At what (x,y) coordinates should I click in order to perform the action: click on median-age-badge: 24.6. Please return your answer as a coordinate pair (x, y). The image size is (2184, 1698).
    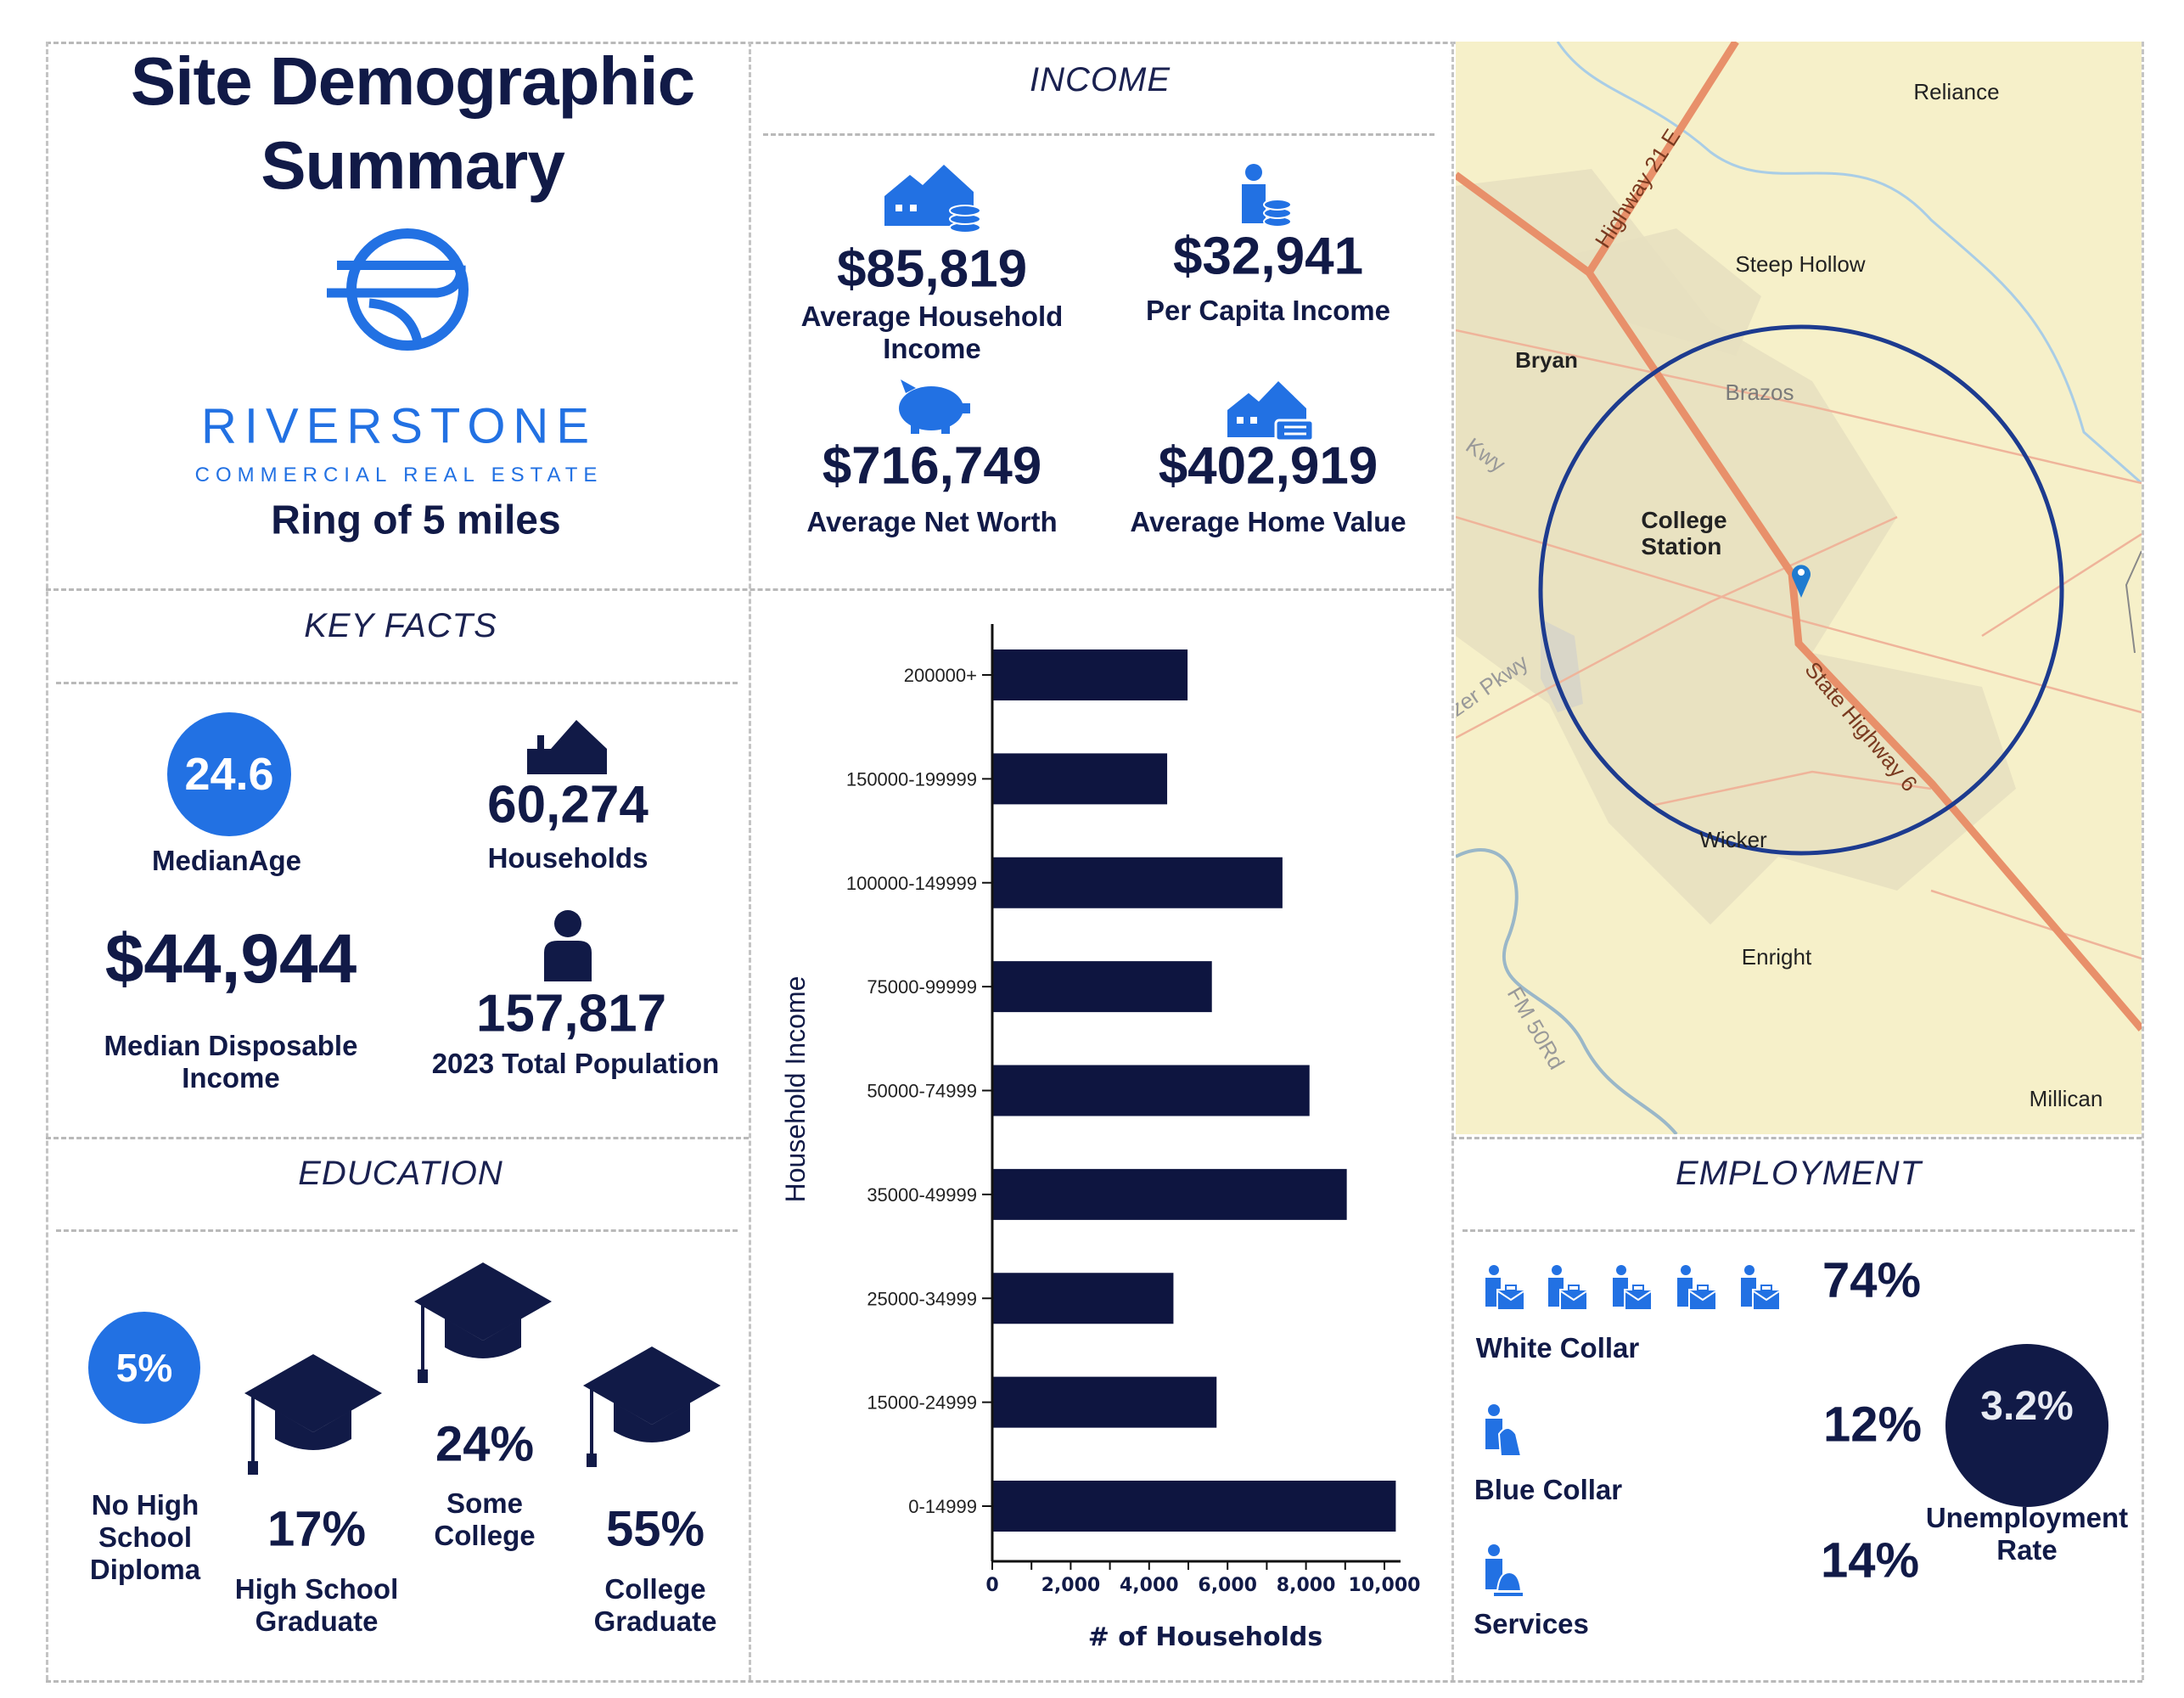
    Looking at the image, I should click on (229, 774).